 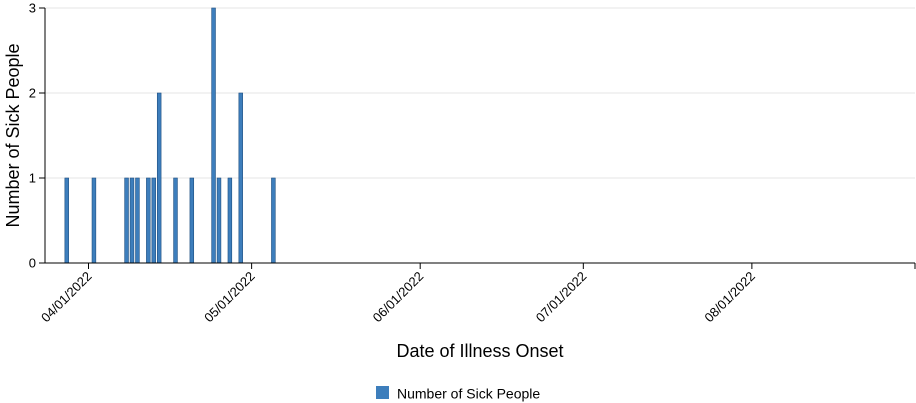 I want to click on y-tick-label: 3, so click(x=32, y=8).